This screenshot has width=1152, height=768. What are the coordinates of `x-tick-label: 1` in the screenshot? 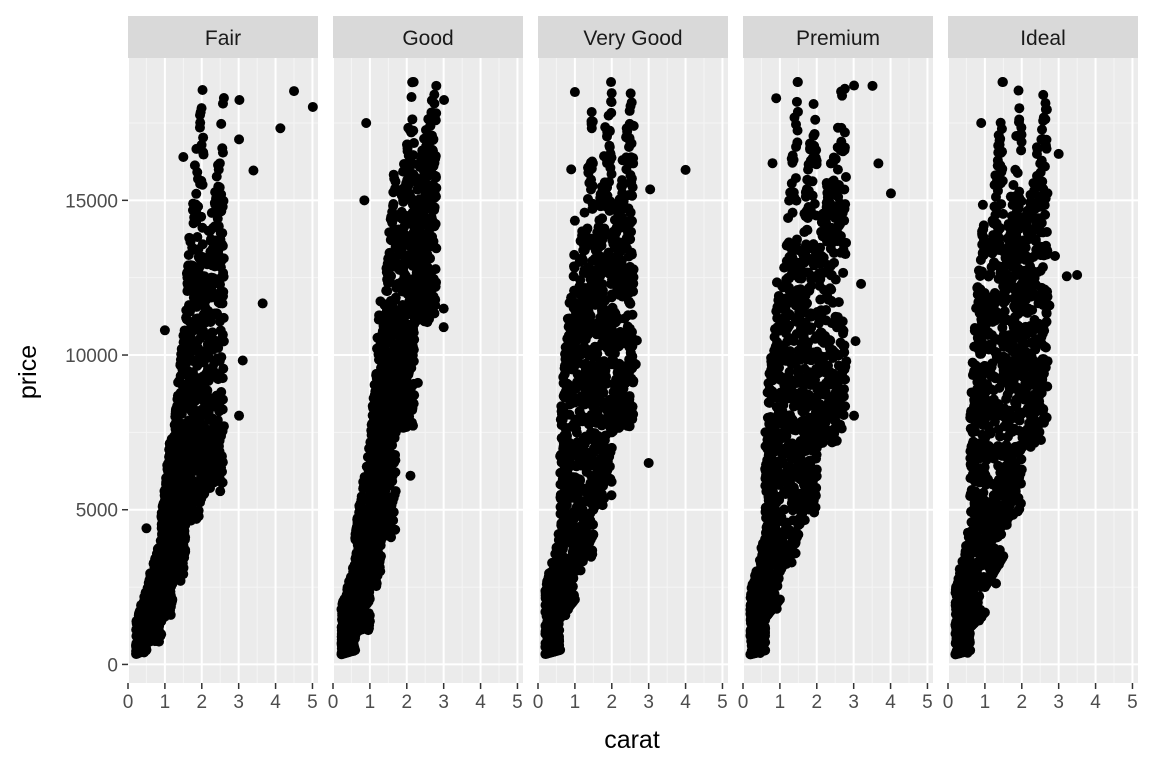 It's located at (165, 702).